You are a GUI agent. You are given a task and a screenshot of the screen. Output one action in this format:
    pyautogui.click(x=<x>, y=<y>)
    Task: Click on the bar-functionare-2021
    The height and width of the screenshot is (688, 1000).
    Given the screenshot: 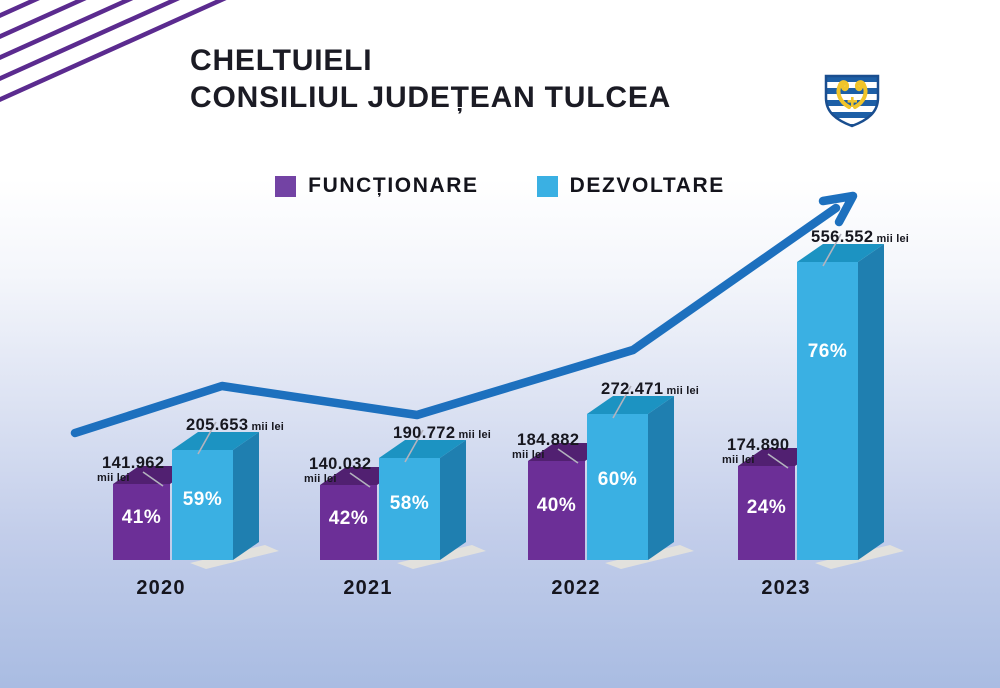 What is the action you would take?
    pyautogui.click(x=348, y=522)
    